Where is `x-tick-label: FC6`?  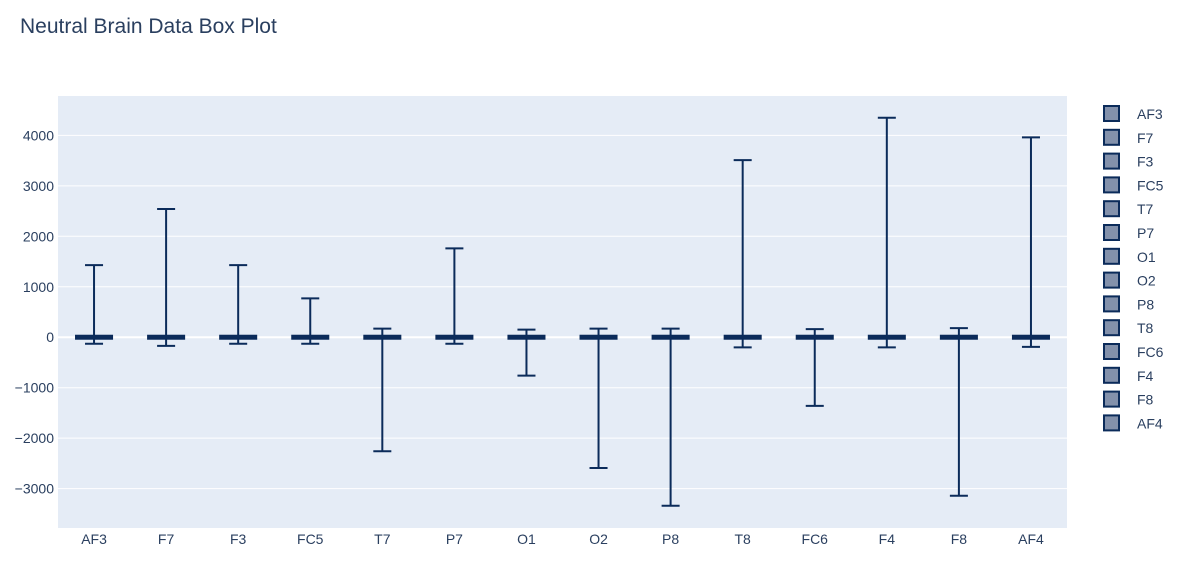
x-tick-label: FC6 is located at coordinates (815, 539).